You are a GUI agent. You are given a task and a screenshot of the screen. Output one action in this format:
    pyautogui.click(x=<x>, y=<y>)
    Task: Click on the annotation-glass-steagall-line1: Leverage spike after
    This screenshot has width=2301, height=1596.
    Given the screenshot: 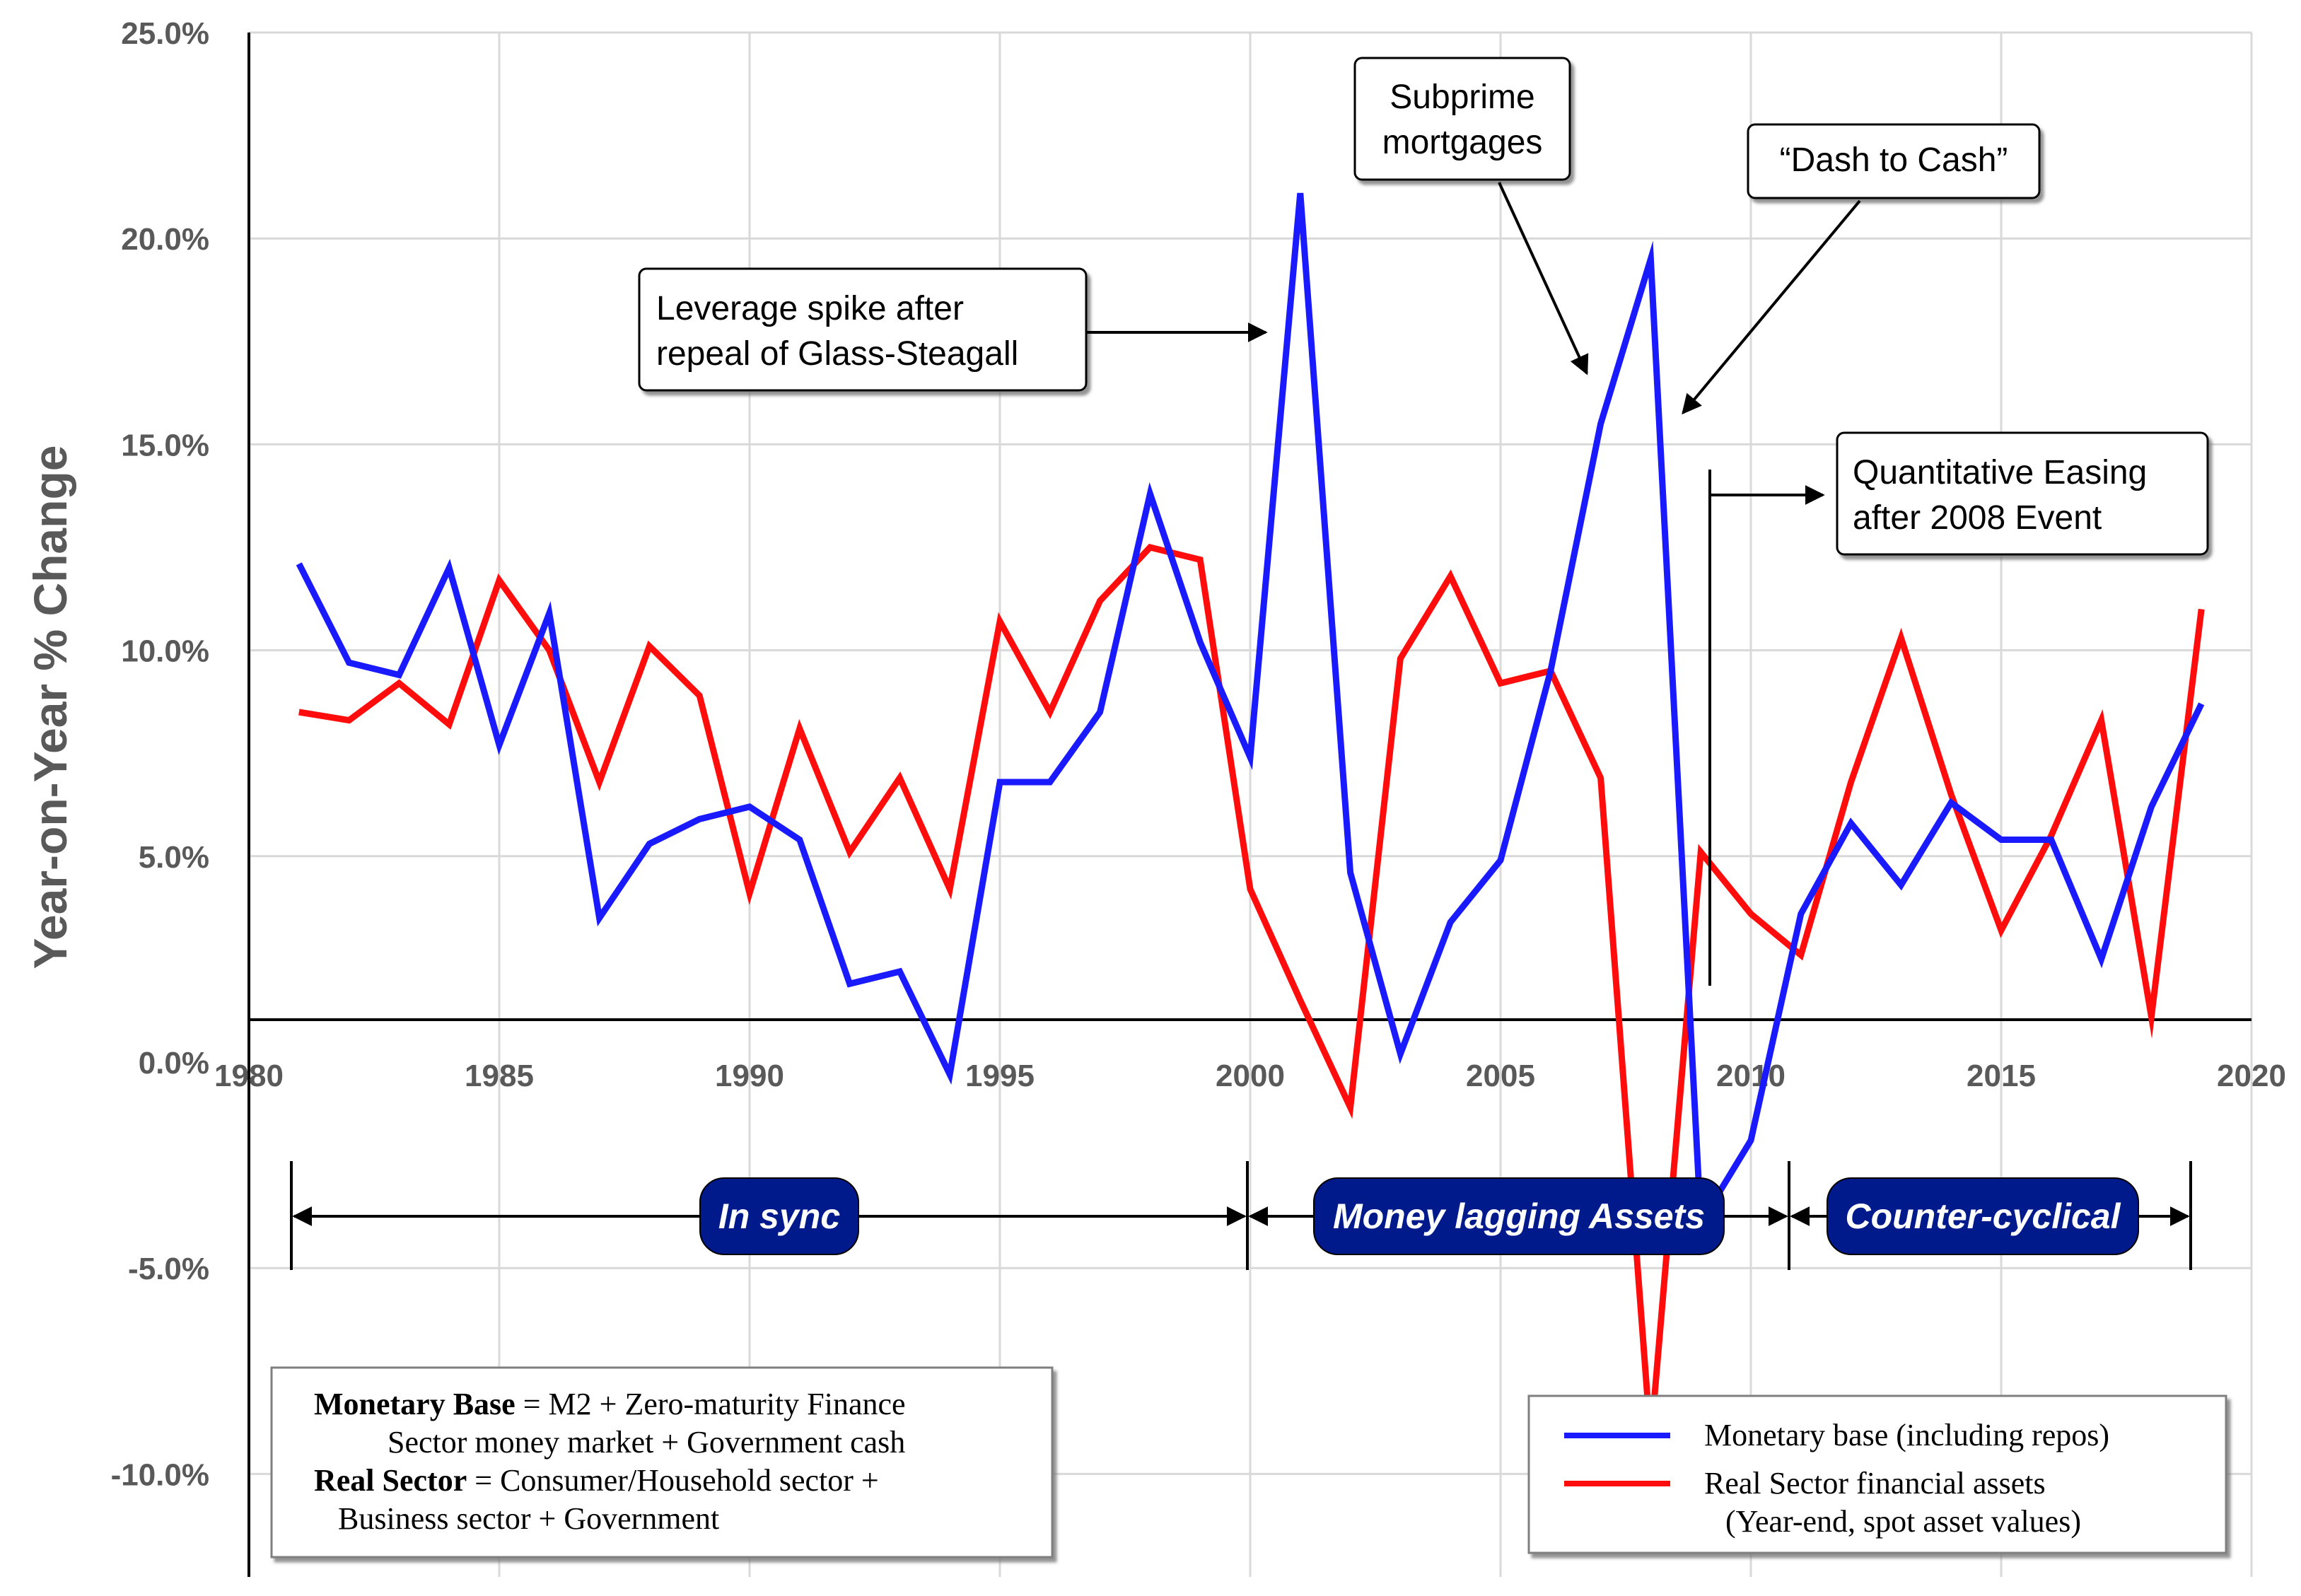 What is the action you would take?
    pyautogui.click(x=810, y=308)
    